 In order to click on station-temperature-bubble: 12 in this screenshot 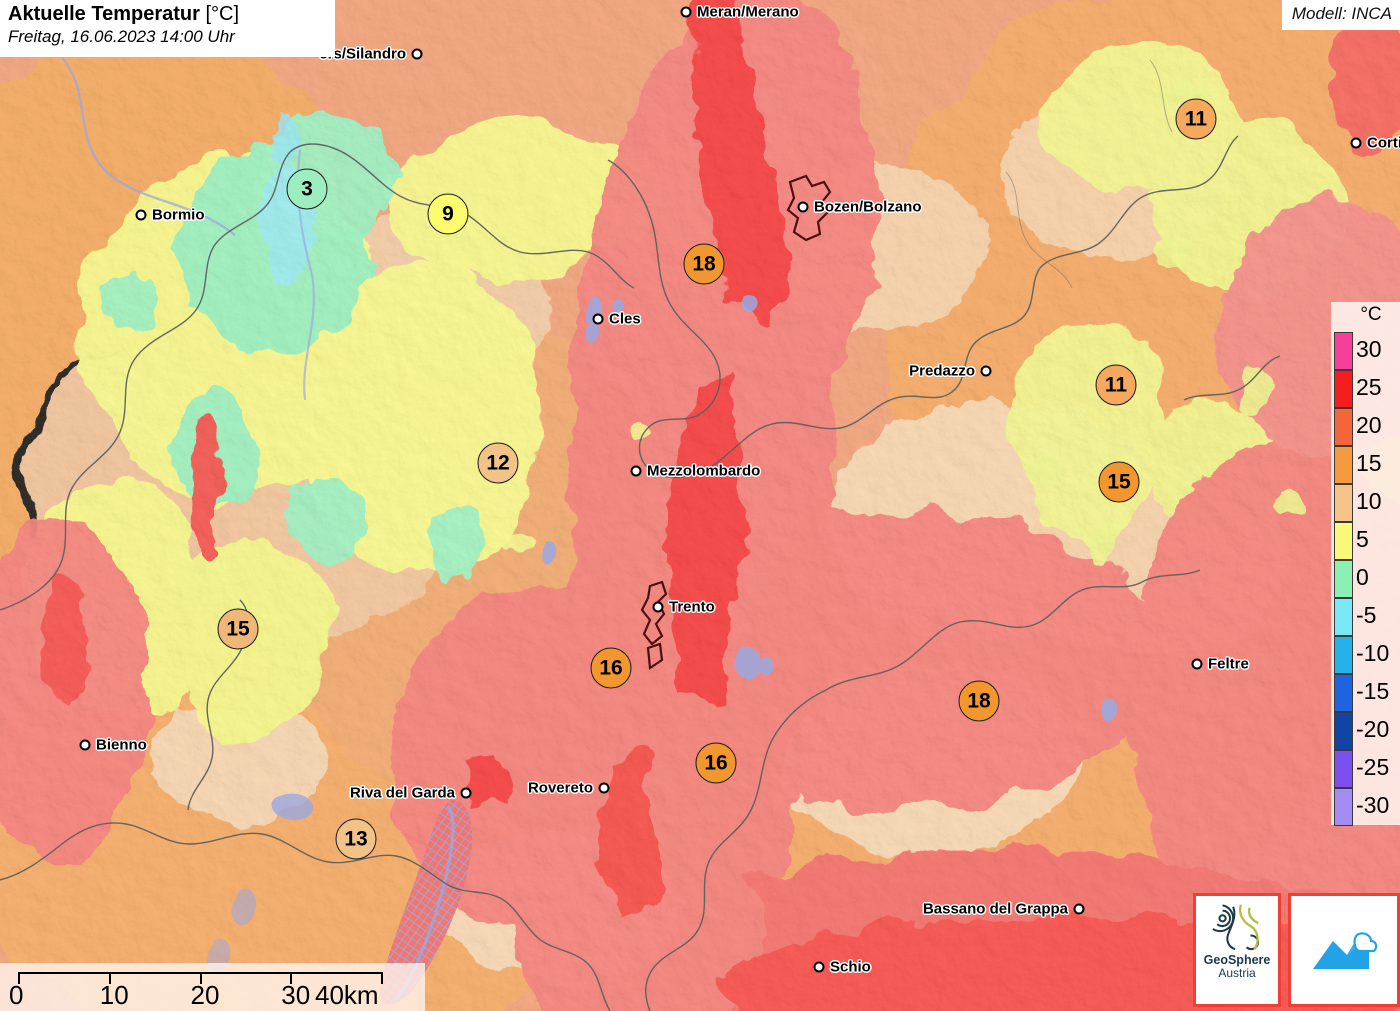, I will do `click(498, 463)`.